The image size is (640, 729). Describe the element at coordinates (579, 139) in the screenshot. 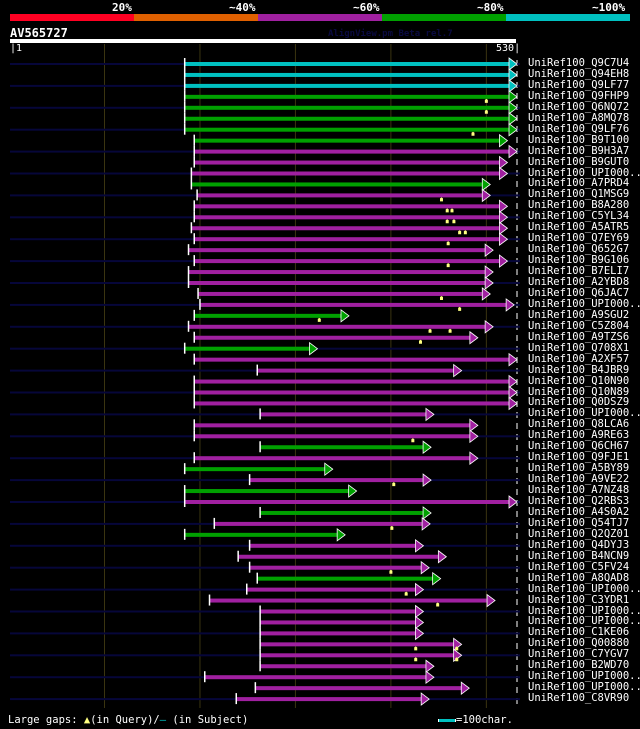

I see `hit-label: UniRef100_B9T100` at that location.